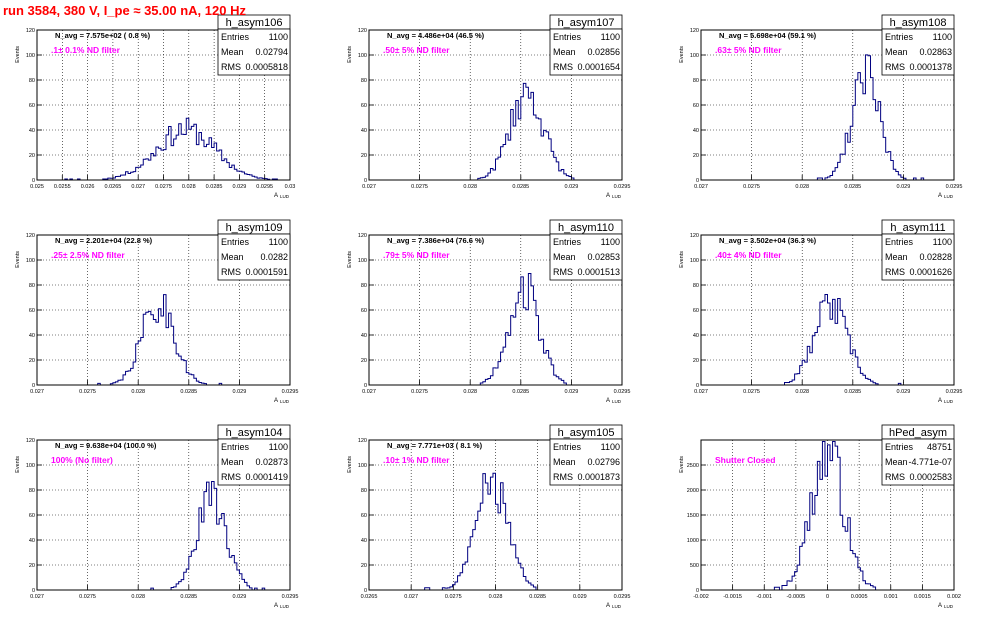 The height and width of the screenshot is (622, 996). What do you see at coordinates (586, 228) in the screenshot?
I see `histogram-title: h_asym110` at bounding box center [586, 228].